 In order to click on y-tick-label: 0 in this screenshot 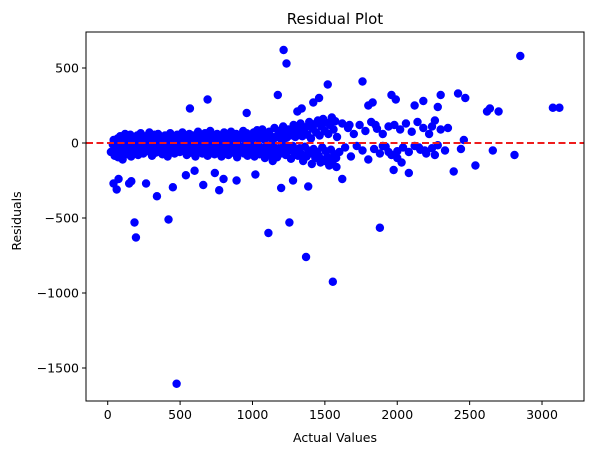, I will do `click(75, 143)`.